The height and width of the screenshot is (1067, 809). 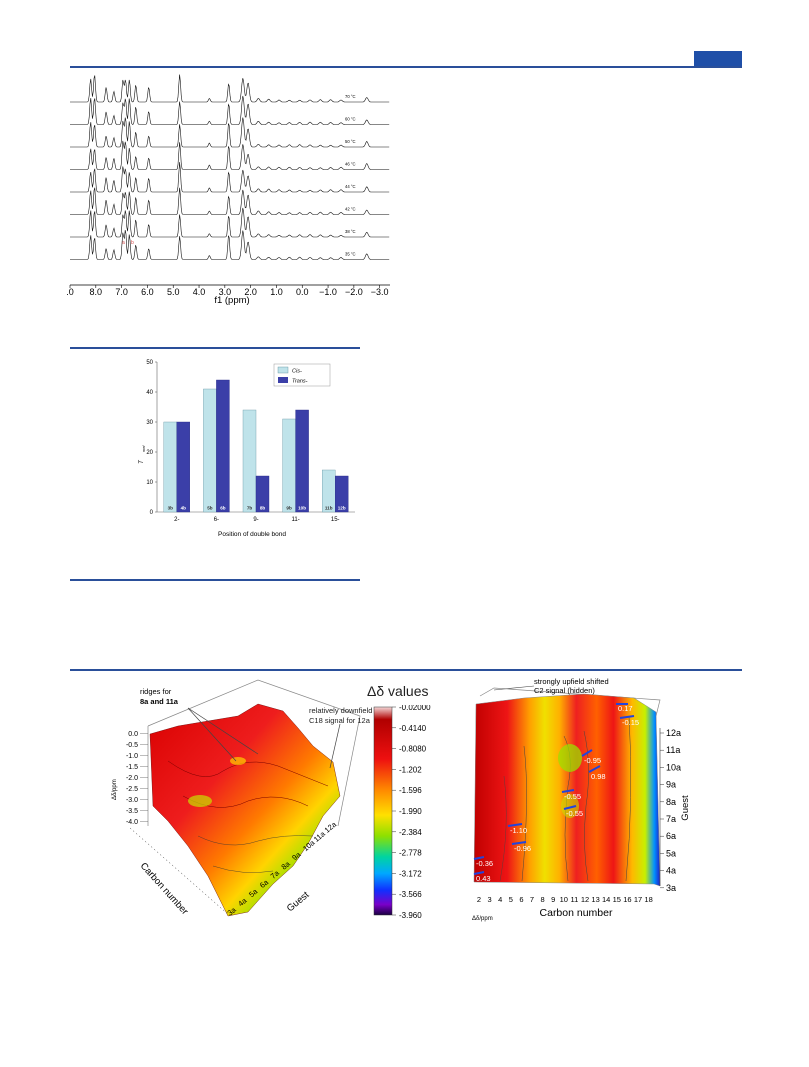 What do you see at coordinates (149, 423) in the screenshot?
I see `bar-y-tick-label: 30` at bounding box center [149, 423].